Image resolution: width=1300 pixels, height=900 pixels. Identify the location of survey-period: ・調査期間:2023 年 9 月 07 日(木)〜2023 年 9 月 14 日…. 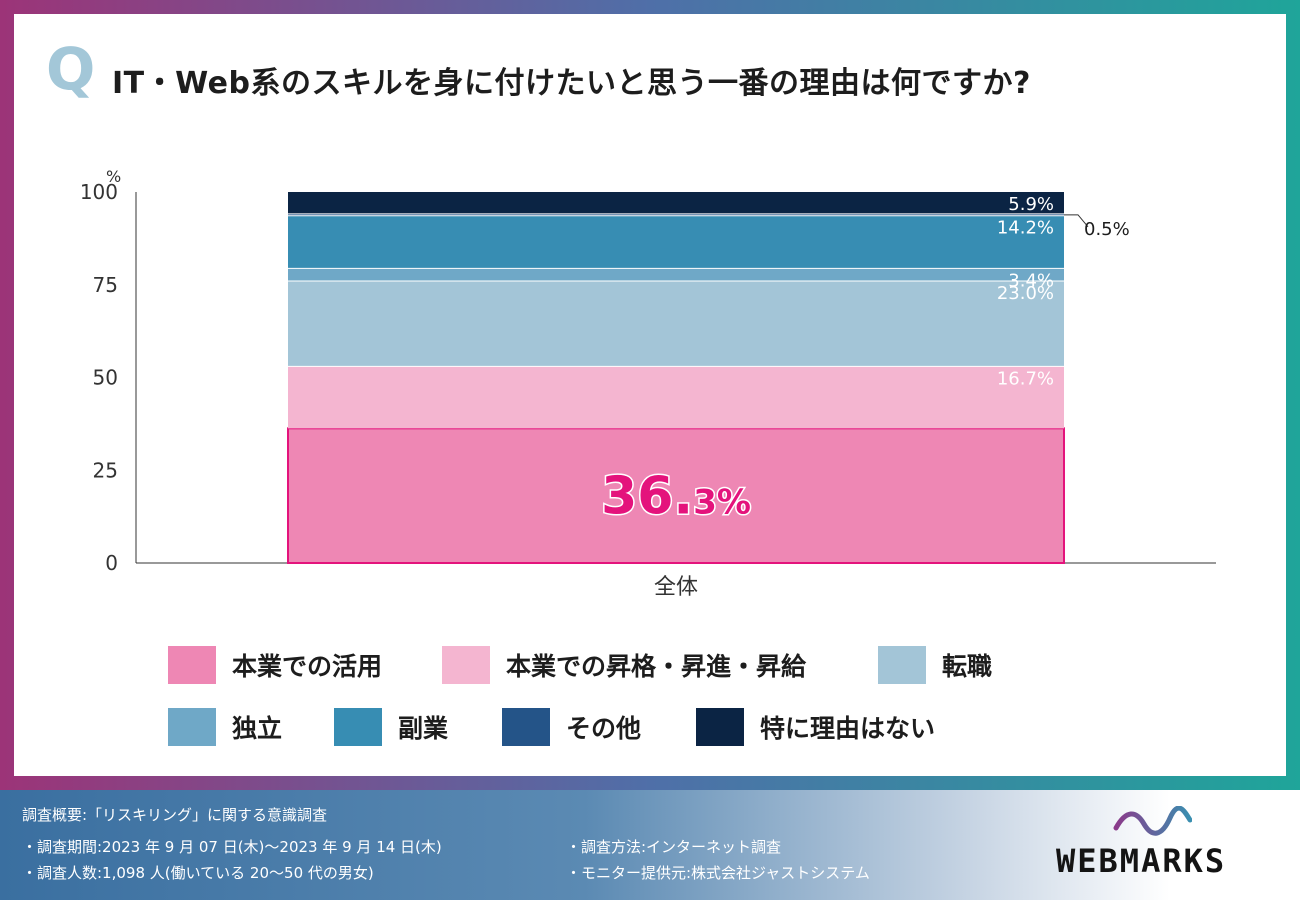
(232, 847).